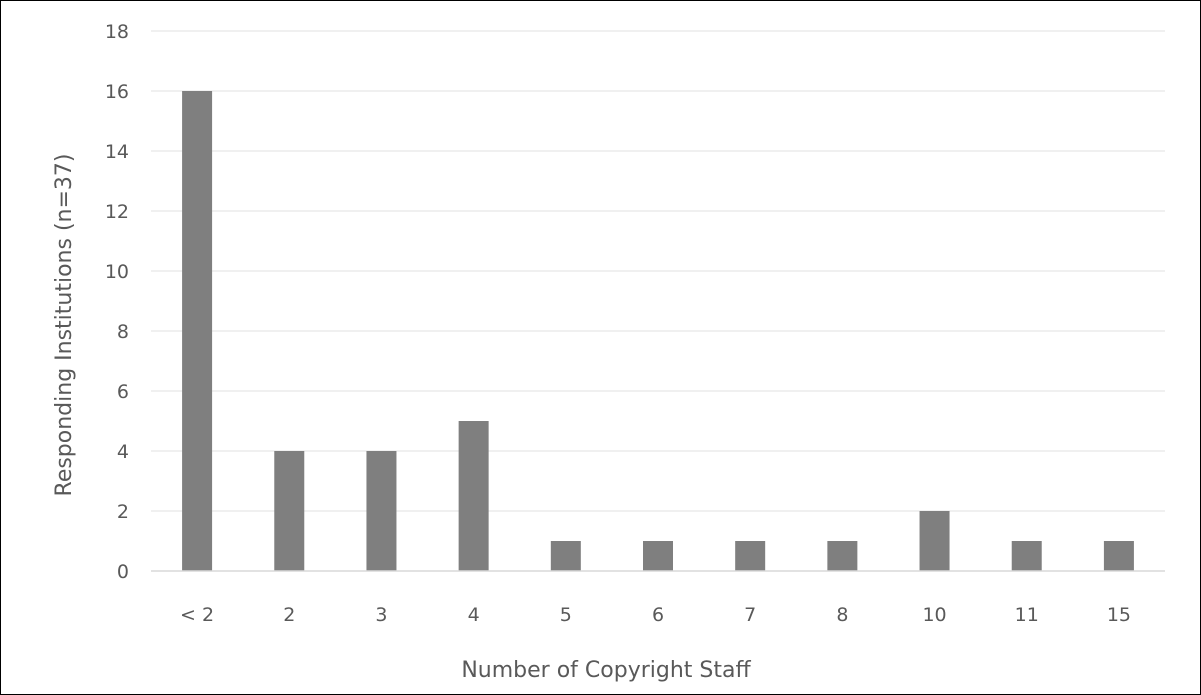 The height and width of the screenshot is (695, 1201). I want to click on x-tick-label: 7, so click(750, 615).